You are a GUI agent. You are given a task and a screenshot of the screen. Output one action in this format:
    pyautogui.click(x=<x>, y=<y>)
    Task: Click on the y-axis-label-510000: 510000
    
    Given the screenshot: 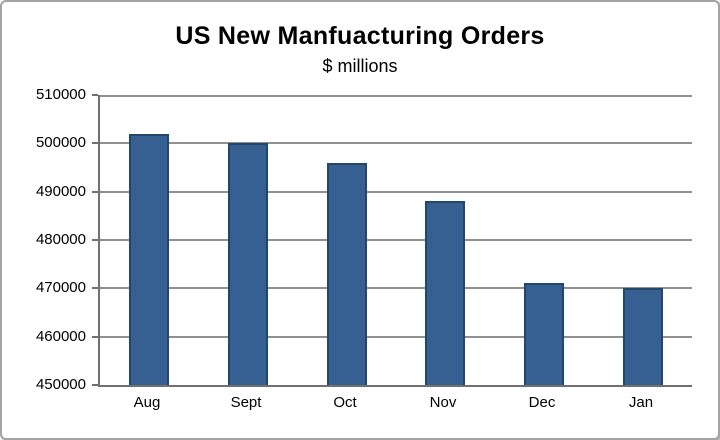 What is the action you would take?
    pyautogui.click(x=60, y=94)
    